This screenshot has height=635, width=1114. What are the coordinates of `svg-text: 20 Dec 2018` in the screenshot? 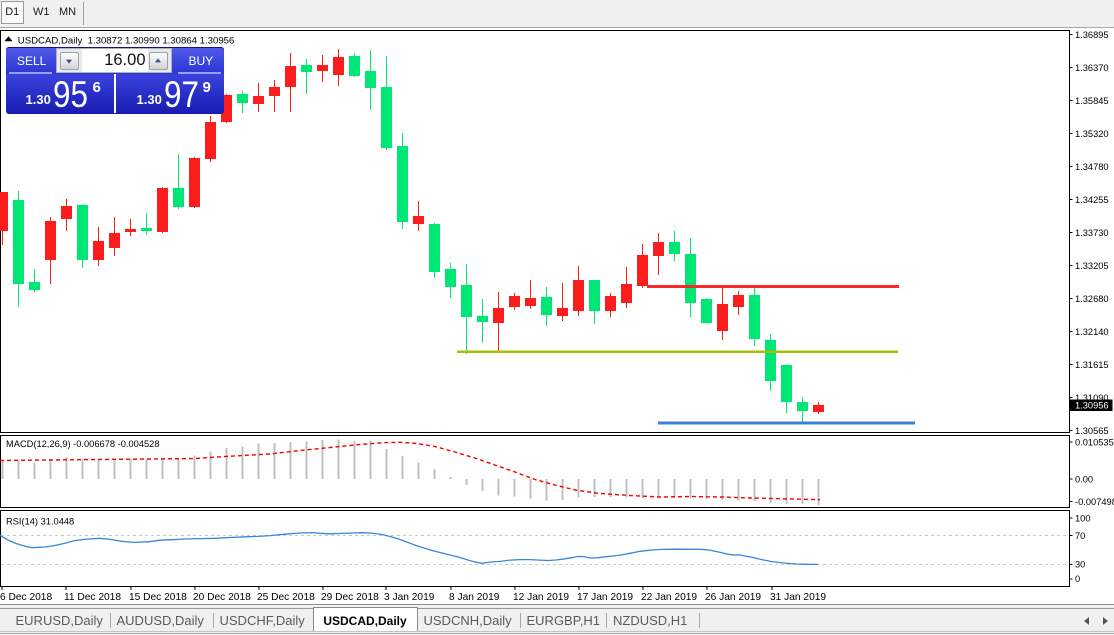 It's located at (222, 597).